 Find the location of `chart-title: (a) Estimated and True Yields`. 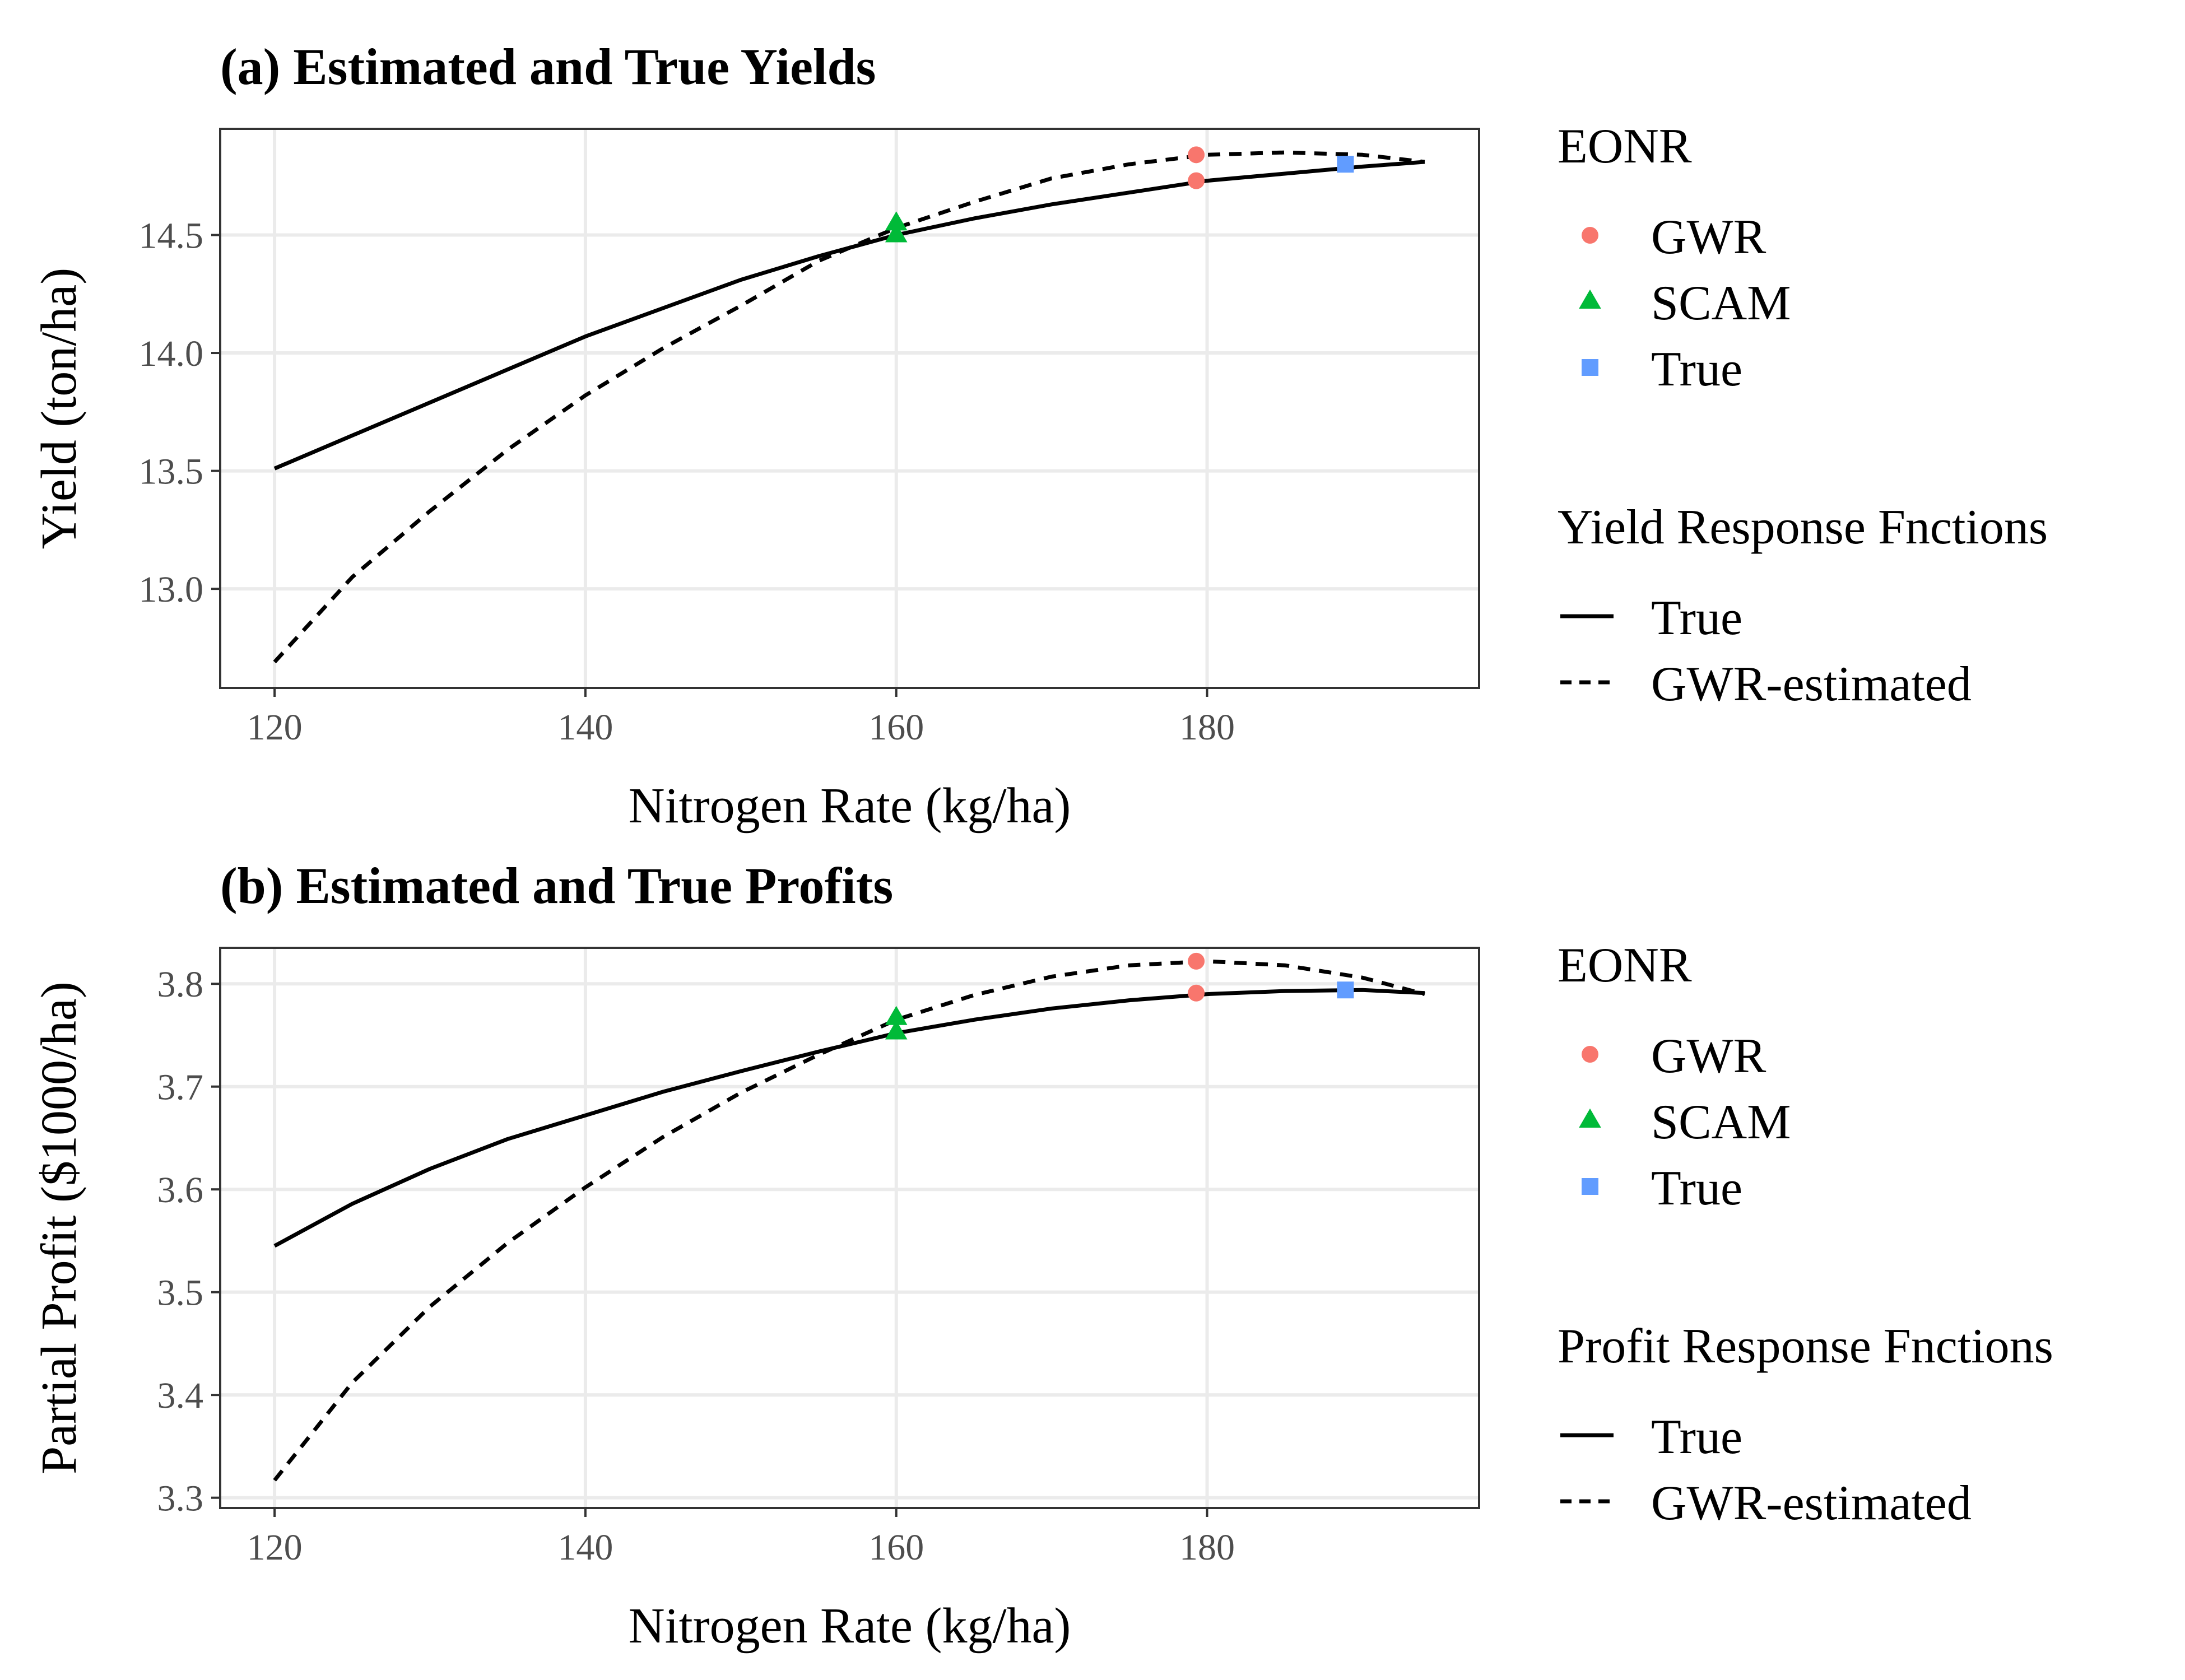

chart-title: (a) Estimated and True Yields is located at coordinates (548, 66).